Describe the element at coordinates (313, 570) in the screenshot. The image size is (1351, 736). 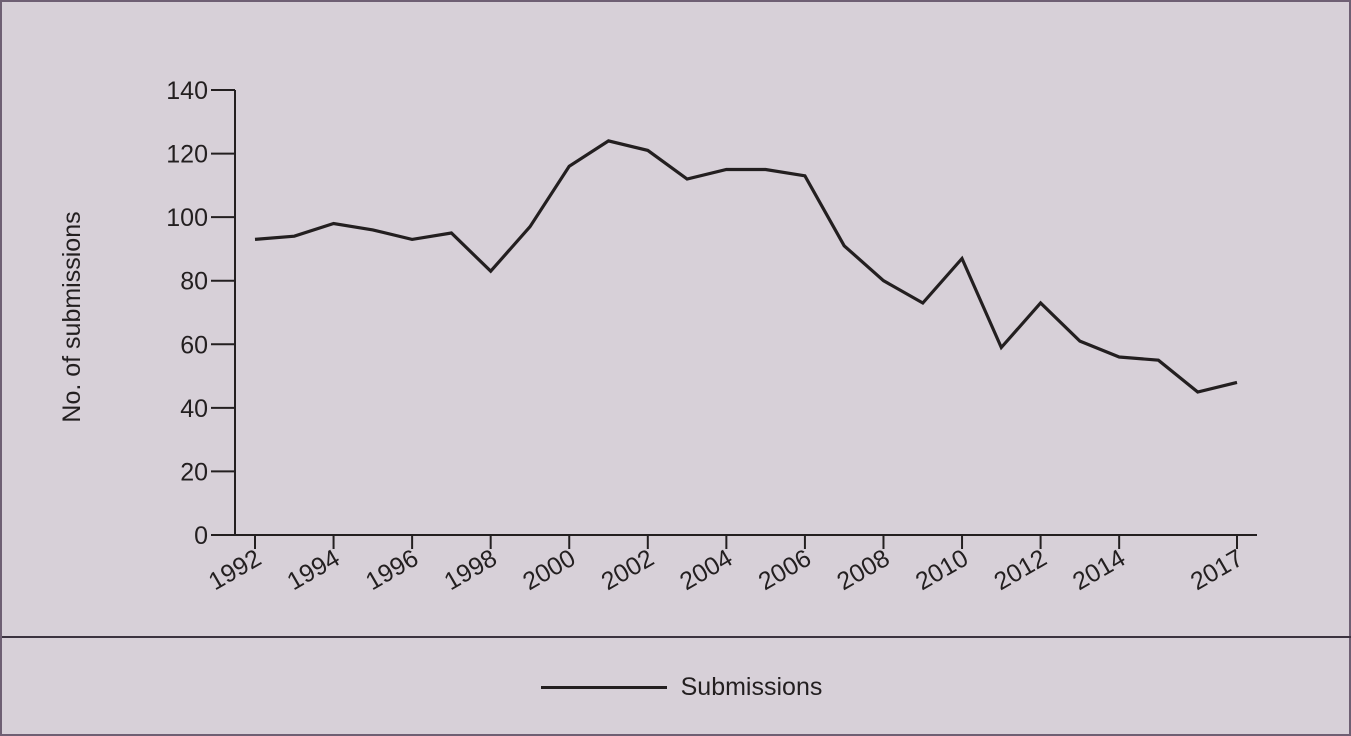
I see `x-tick-label: 1994` at that location.